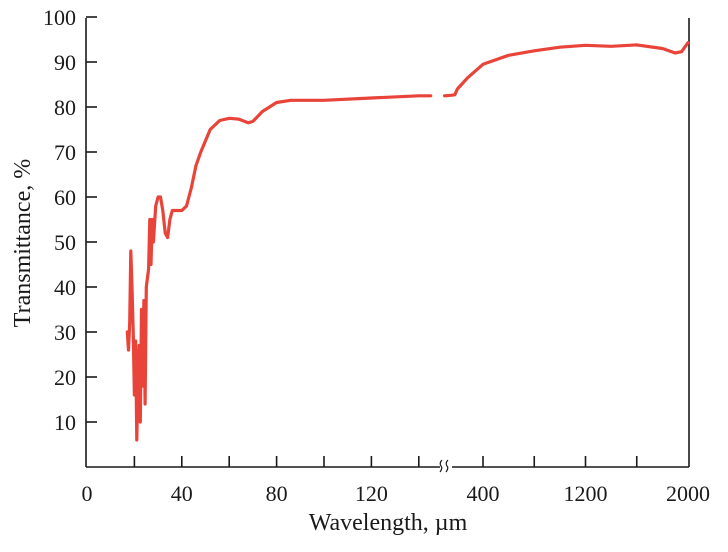 The width and height of the screenshot is (728, 552). Describe the element at coordinates (65, 377) in the screenshot. I see `y-tick-label: 20` at that location.